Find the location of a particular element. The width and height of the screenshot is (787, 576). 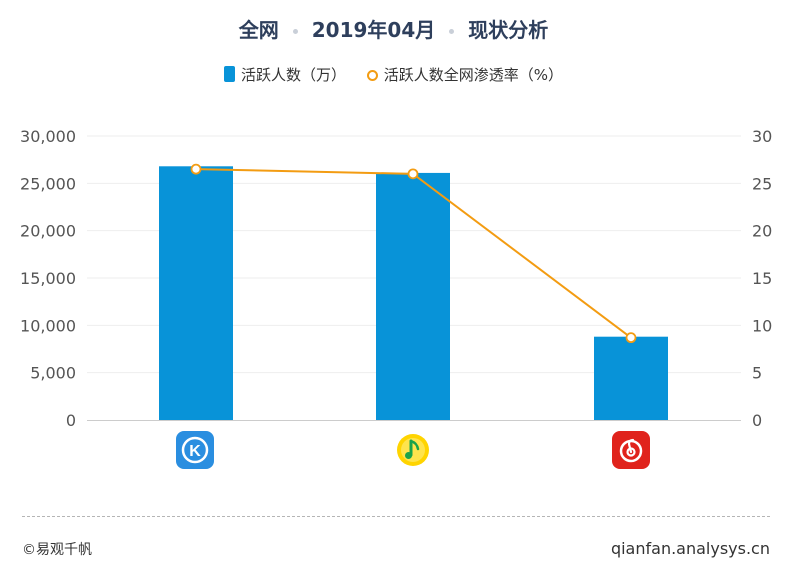

y-left-tick-label: 25,000 is located at coordinates (48, 183).